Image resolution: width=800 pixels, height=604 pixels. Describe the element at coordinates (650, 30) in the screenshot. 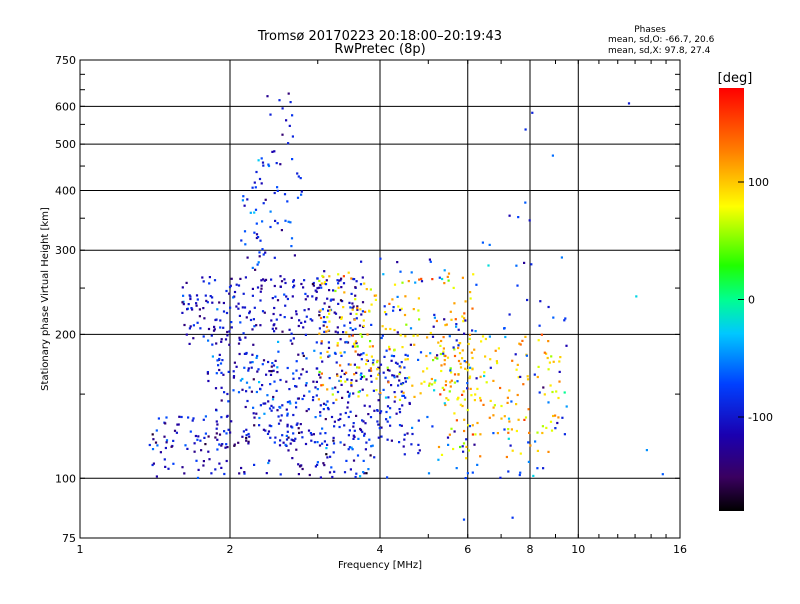

I see `stats-heading: Phases` at that location.